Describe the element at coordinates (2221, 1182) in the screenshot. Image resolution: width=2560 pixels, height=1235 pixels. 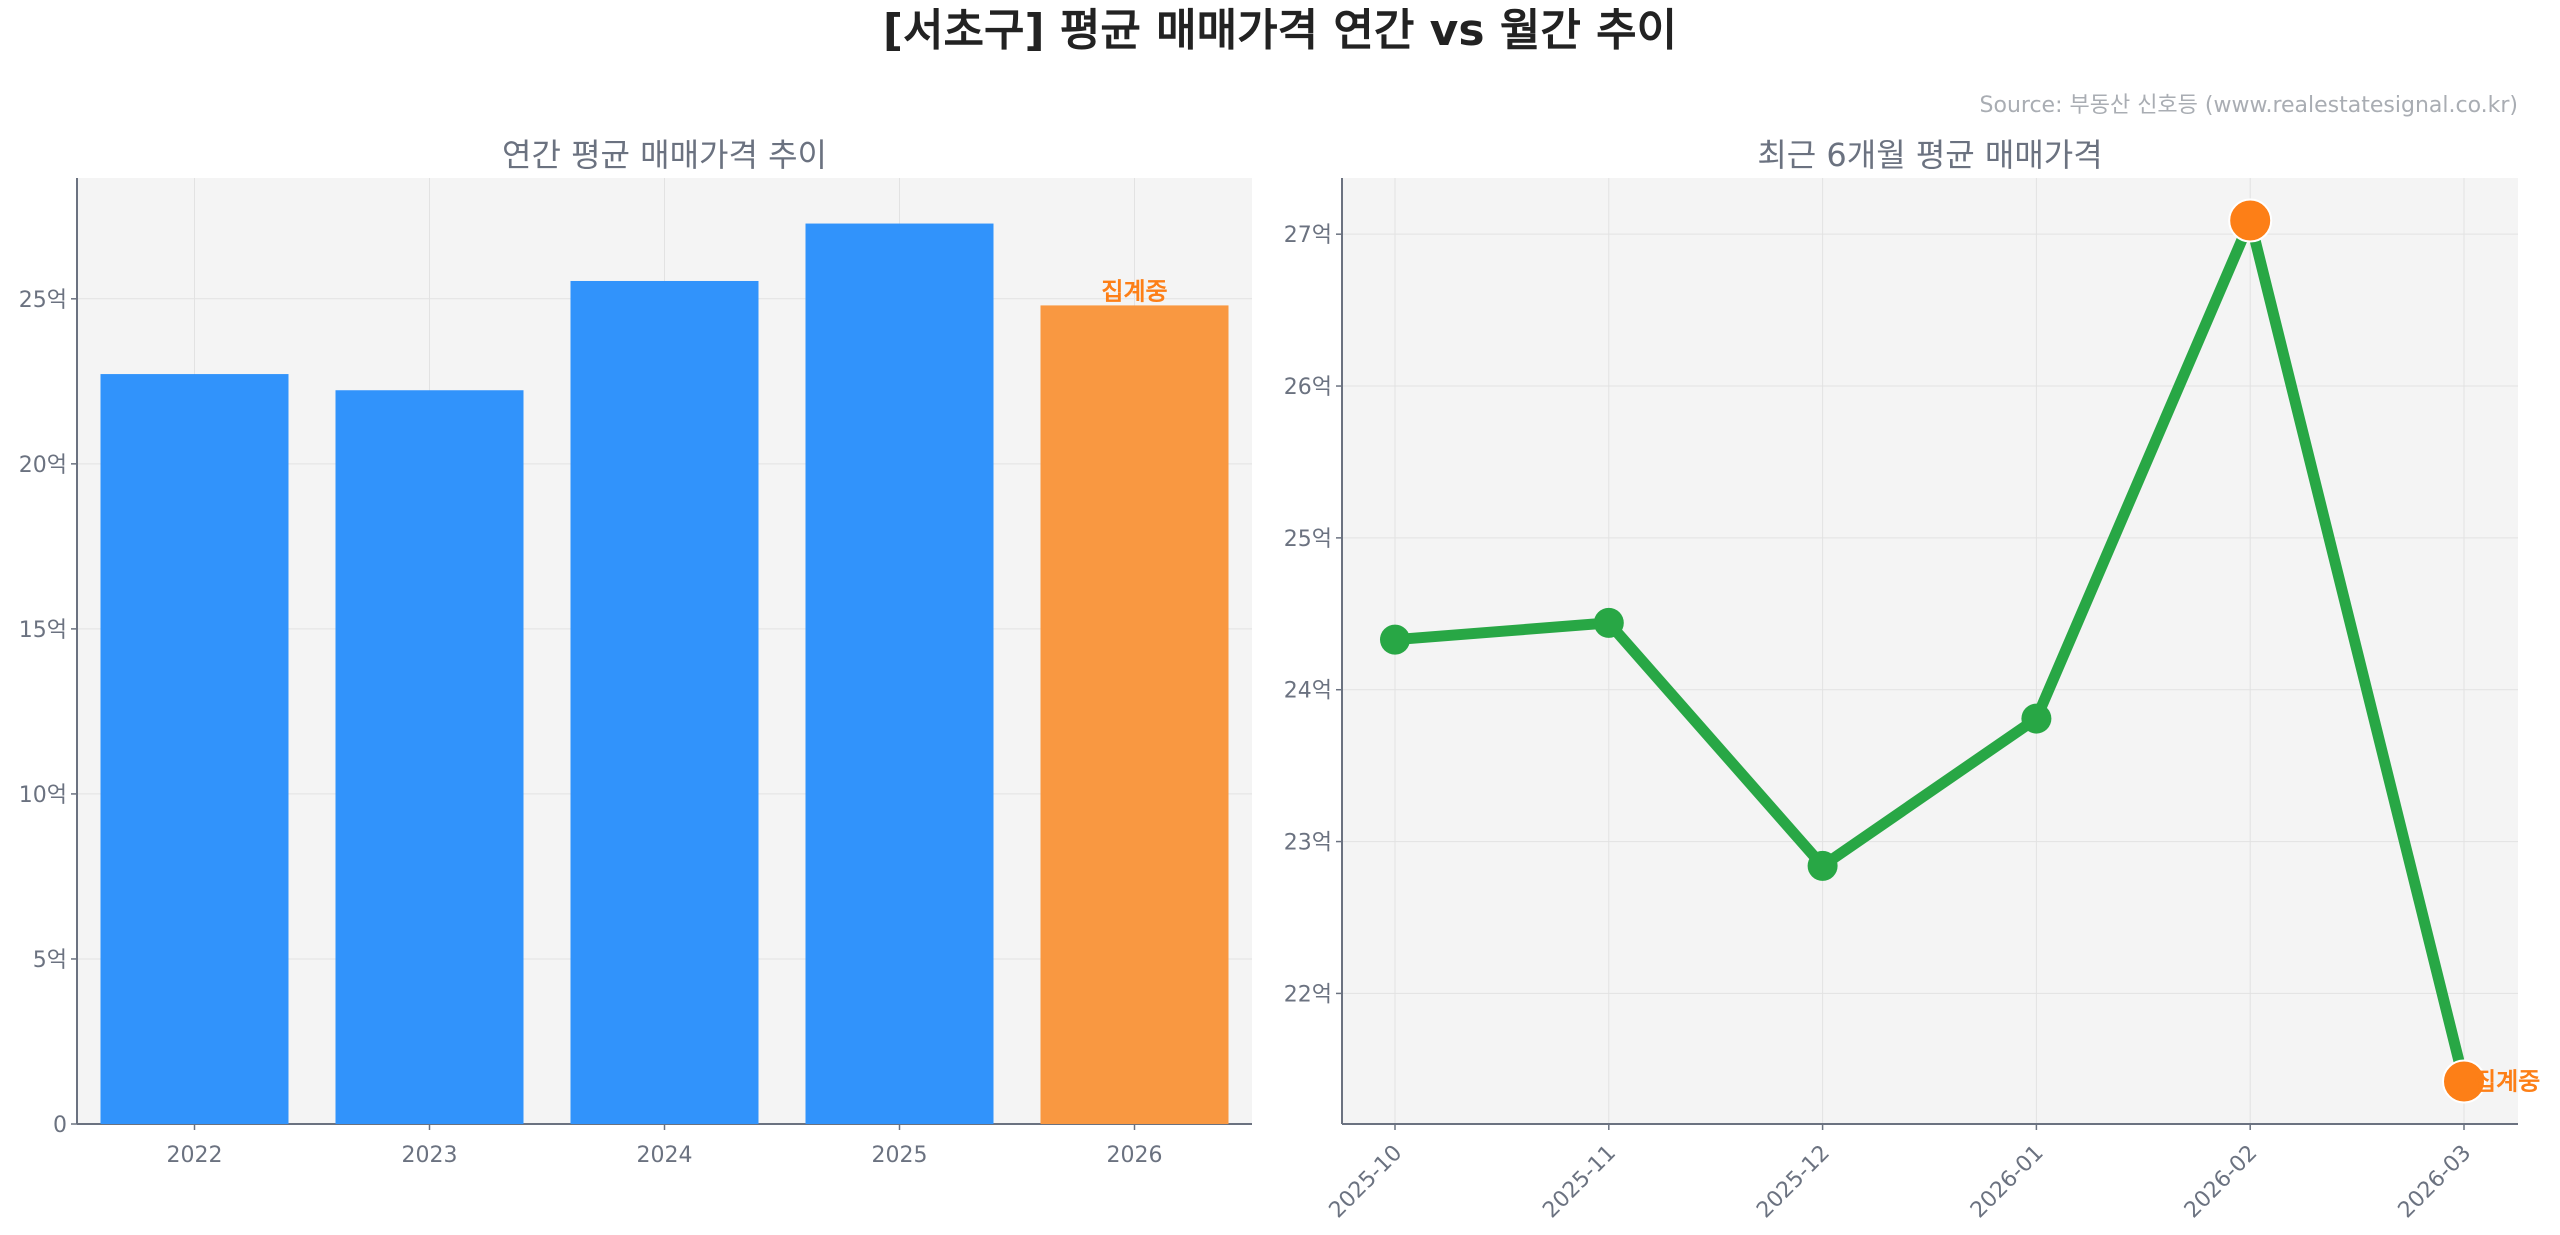
I see `x-tick-label: 2026-02` at that location.